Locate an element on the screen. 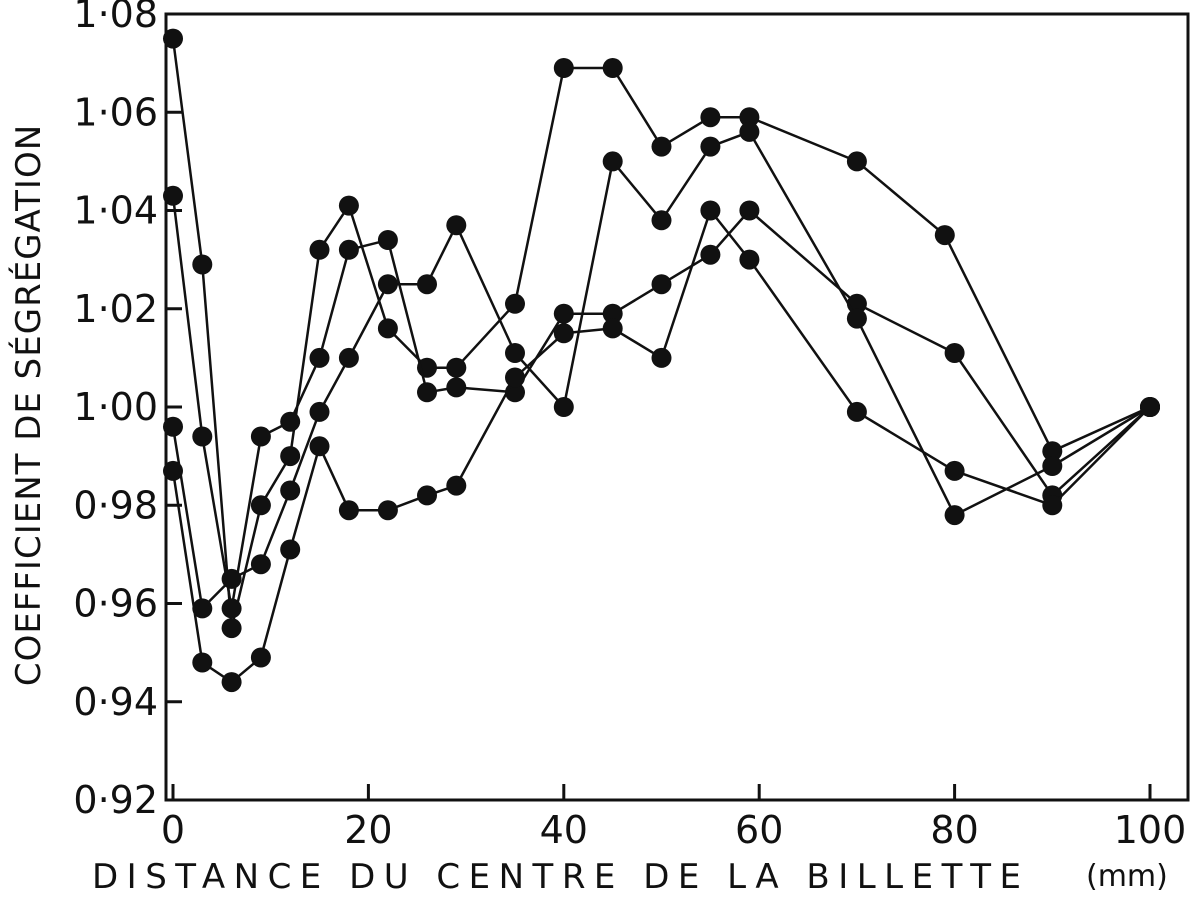 The image size is (1200, 915). x-tick-label: 40 is located at coordinates (564, 830).